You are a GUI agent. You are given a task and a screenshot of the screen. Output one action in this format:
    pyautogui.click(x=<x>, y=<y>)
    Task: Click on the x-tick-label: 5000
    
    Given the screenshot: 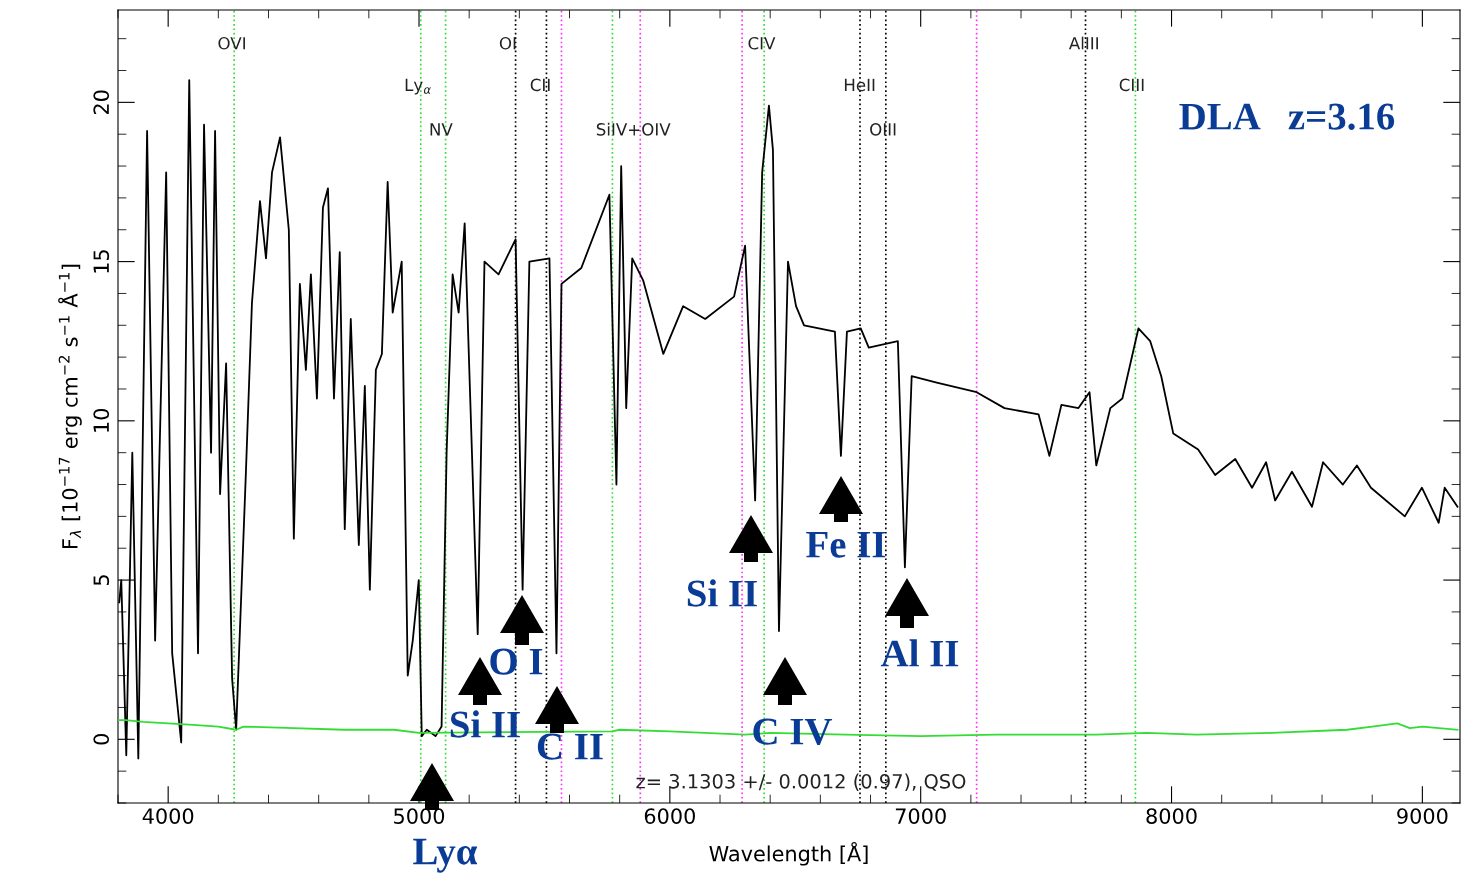 What is the action you would take?
    pyautogui.click(x=419, y=816)
    